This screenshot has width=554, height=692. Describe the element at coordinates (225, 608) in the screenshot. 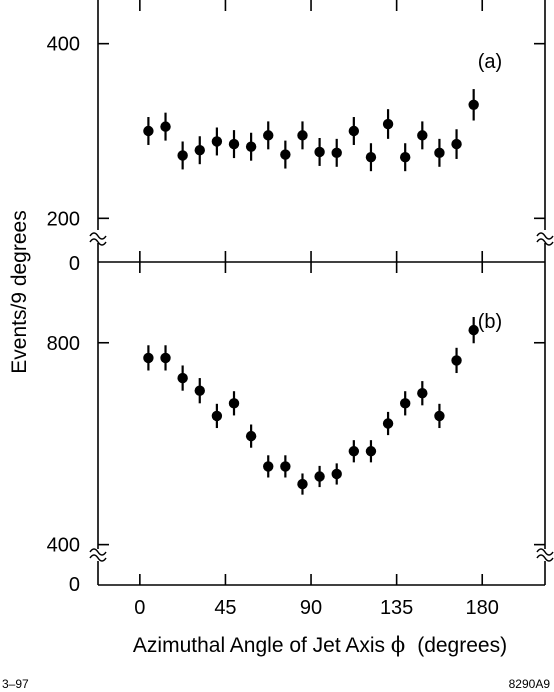

I see `x-tick-label-1: 45` at that location.